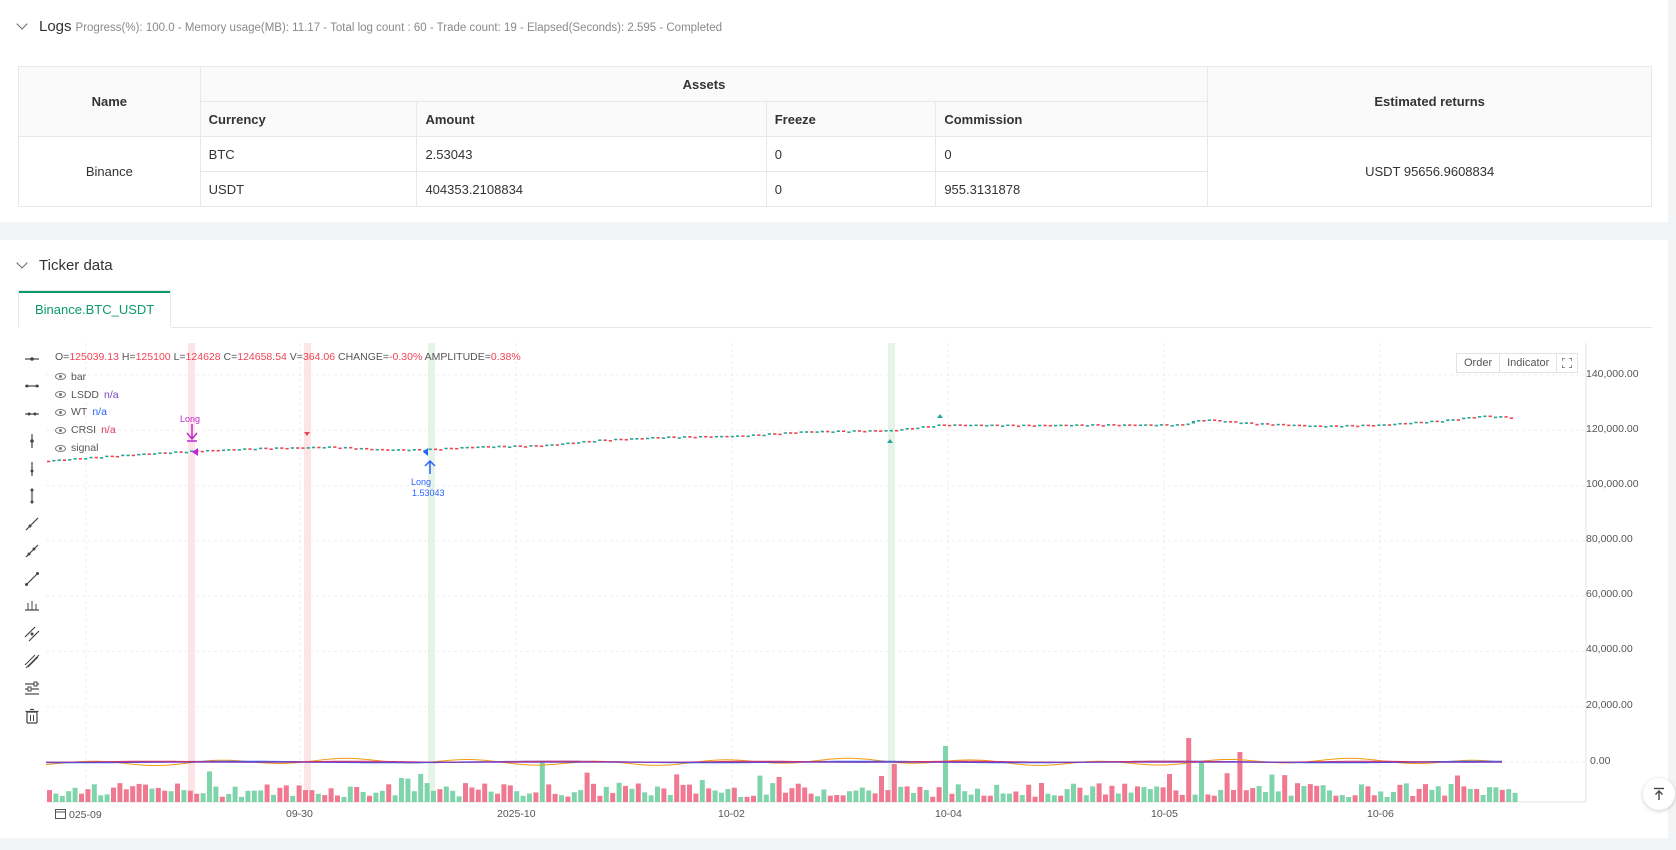  What do you see at coordinates (32, 442) in the screenshot?
I see `vertical-ray-icon` at bounding box center [32, 442].